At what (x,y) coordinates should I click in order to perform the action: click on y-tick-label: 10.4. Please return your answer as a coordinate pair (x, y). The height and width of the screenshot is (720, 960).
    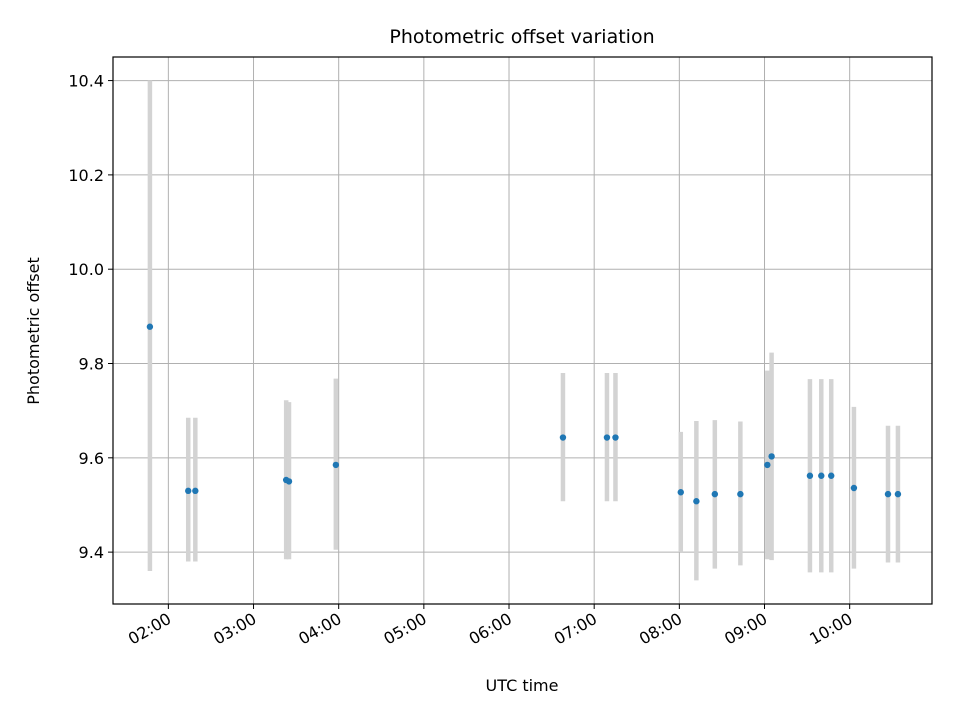
    Looking at the image, I should click on (86, 81).